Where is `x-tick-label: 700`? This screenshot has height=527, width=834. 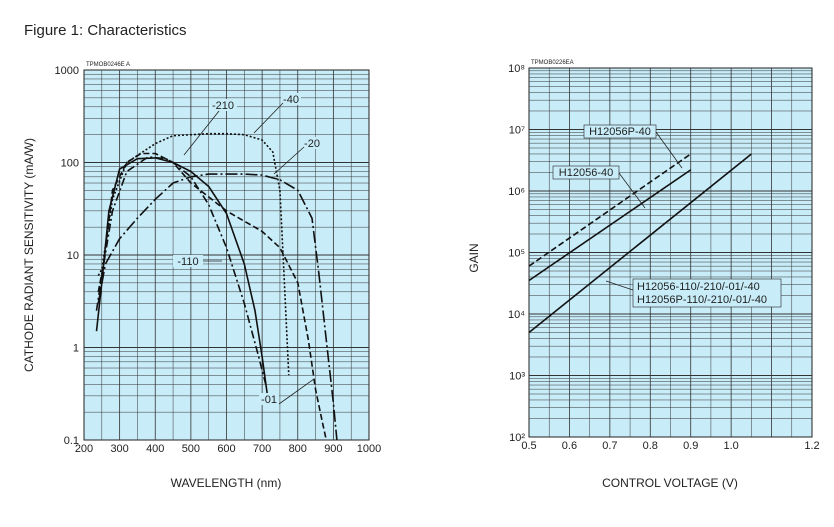 x-tick-label: 700 is located at coordinates (262, 449).